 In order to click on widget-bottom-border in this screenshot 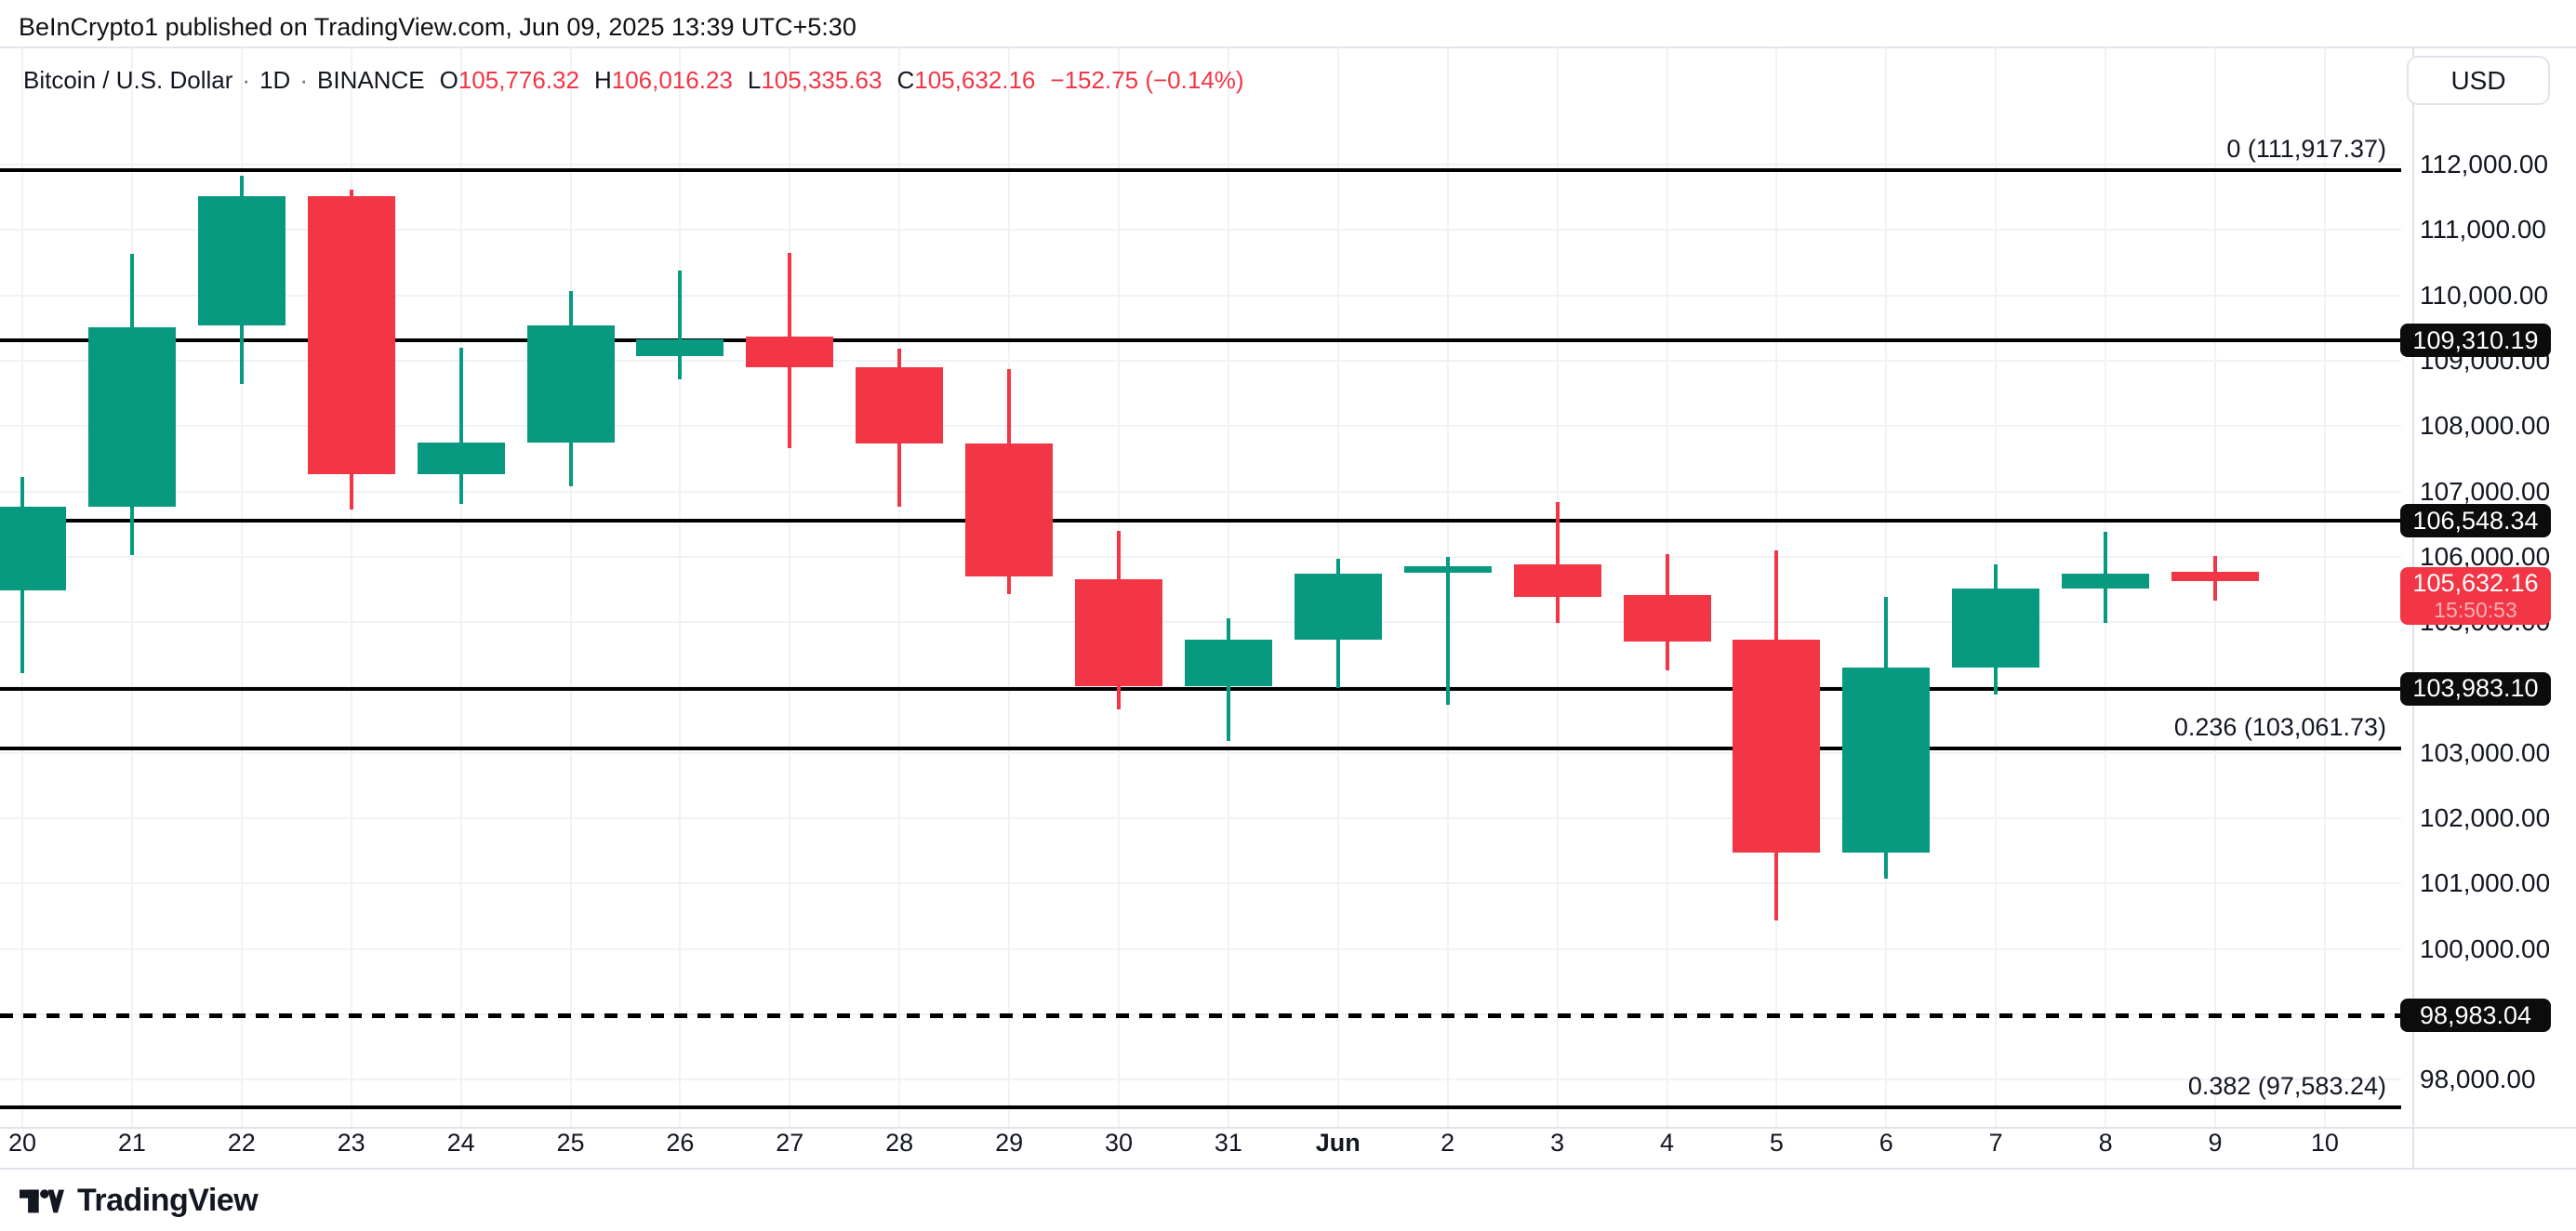, I will do `click(1288, 1169)`.